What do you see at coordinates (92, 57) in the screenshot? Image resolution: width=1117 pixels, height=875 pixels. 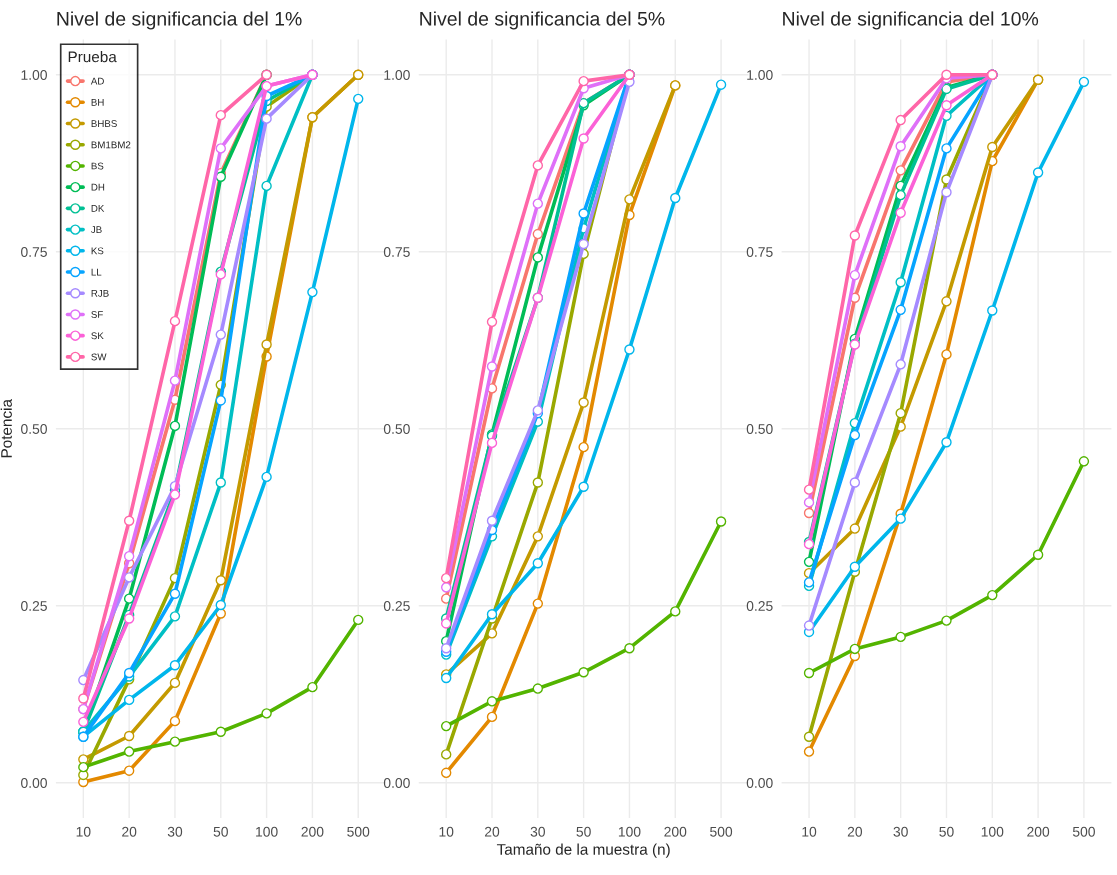 I see `legend-title: Prueba` at bounding box center [92, 57].